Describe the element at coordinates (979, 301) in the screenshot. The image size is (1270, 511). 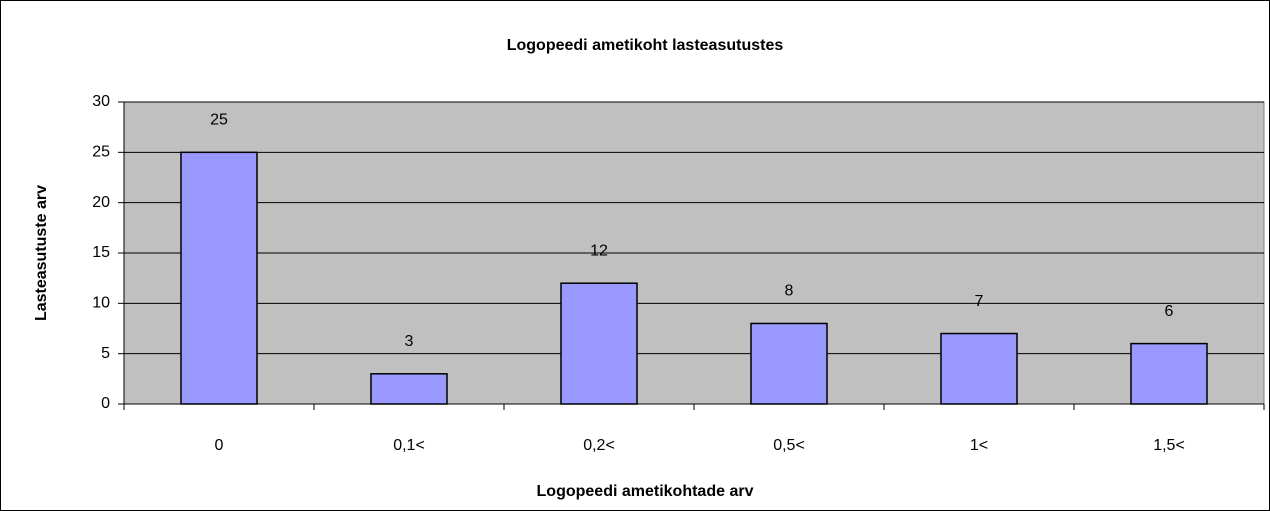
I see `data-label: 7` at that location.